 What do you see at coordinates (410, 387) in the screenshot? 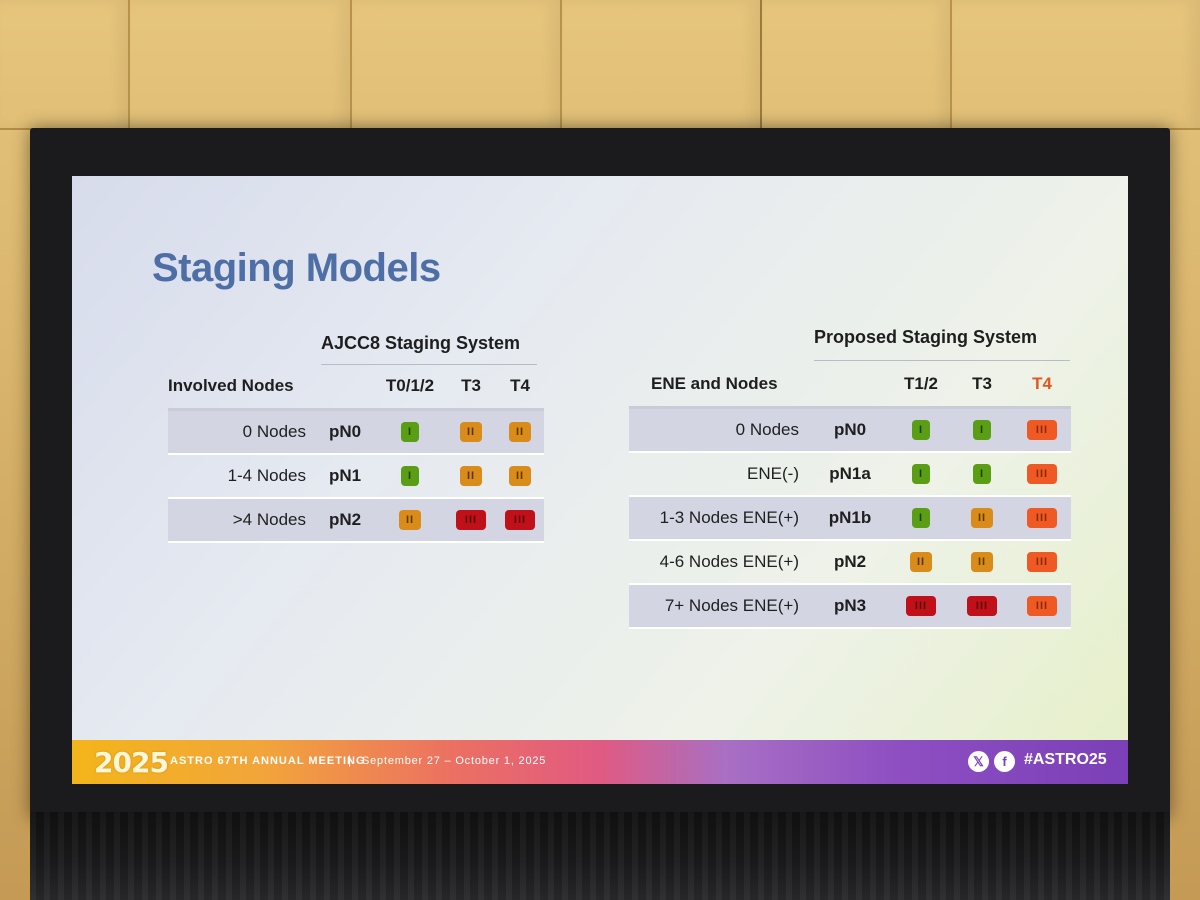
I see `ajcc-header-t012: T0/1/2` at bounding box center [410, 387].